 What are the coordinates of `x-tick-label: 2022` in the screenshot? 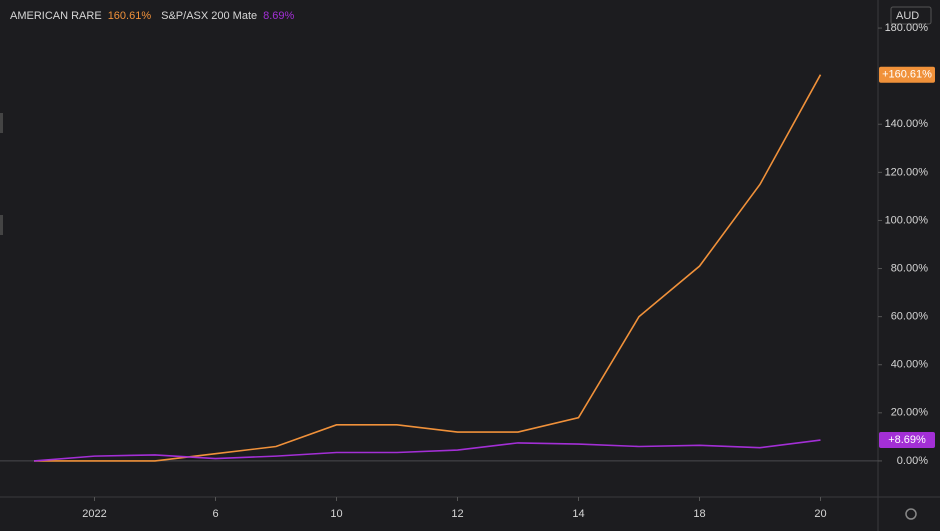 It's located at (94, 514).